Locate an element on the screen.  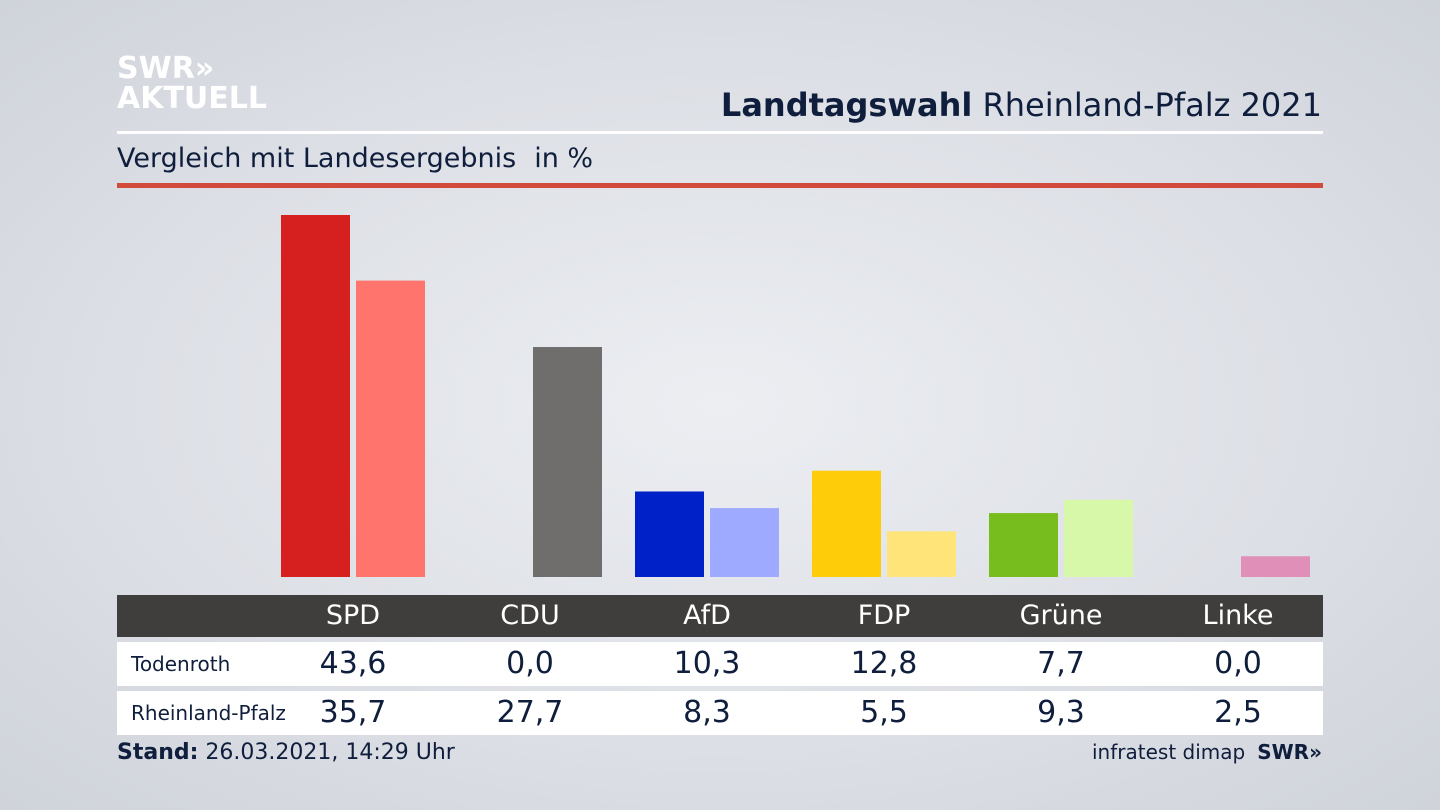
value-gruene-todenroth: 7,7 is located at coordinates (1061, 663).